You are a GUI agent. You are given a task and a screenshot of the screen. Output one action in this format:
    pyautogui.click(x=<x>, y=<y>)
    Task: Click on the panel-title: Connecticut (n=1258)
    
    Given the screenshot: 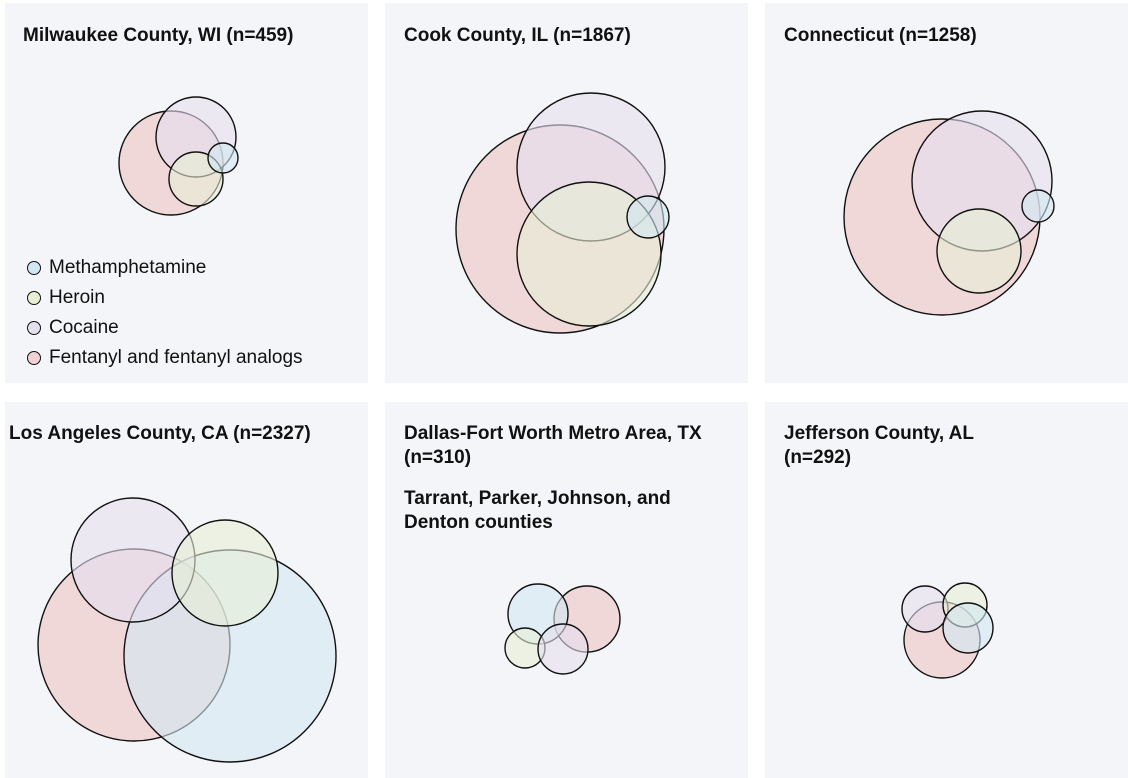 What is the action you would take?
    pyautogui.click(x=880, y=35)
    